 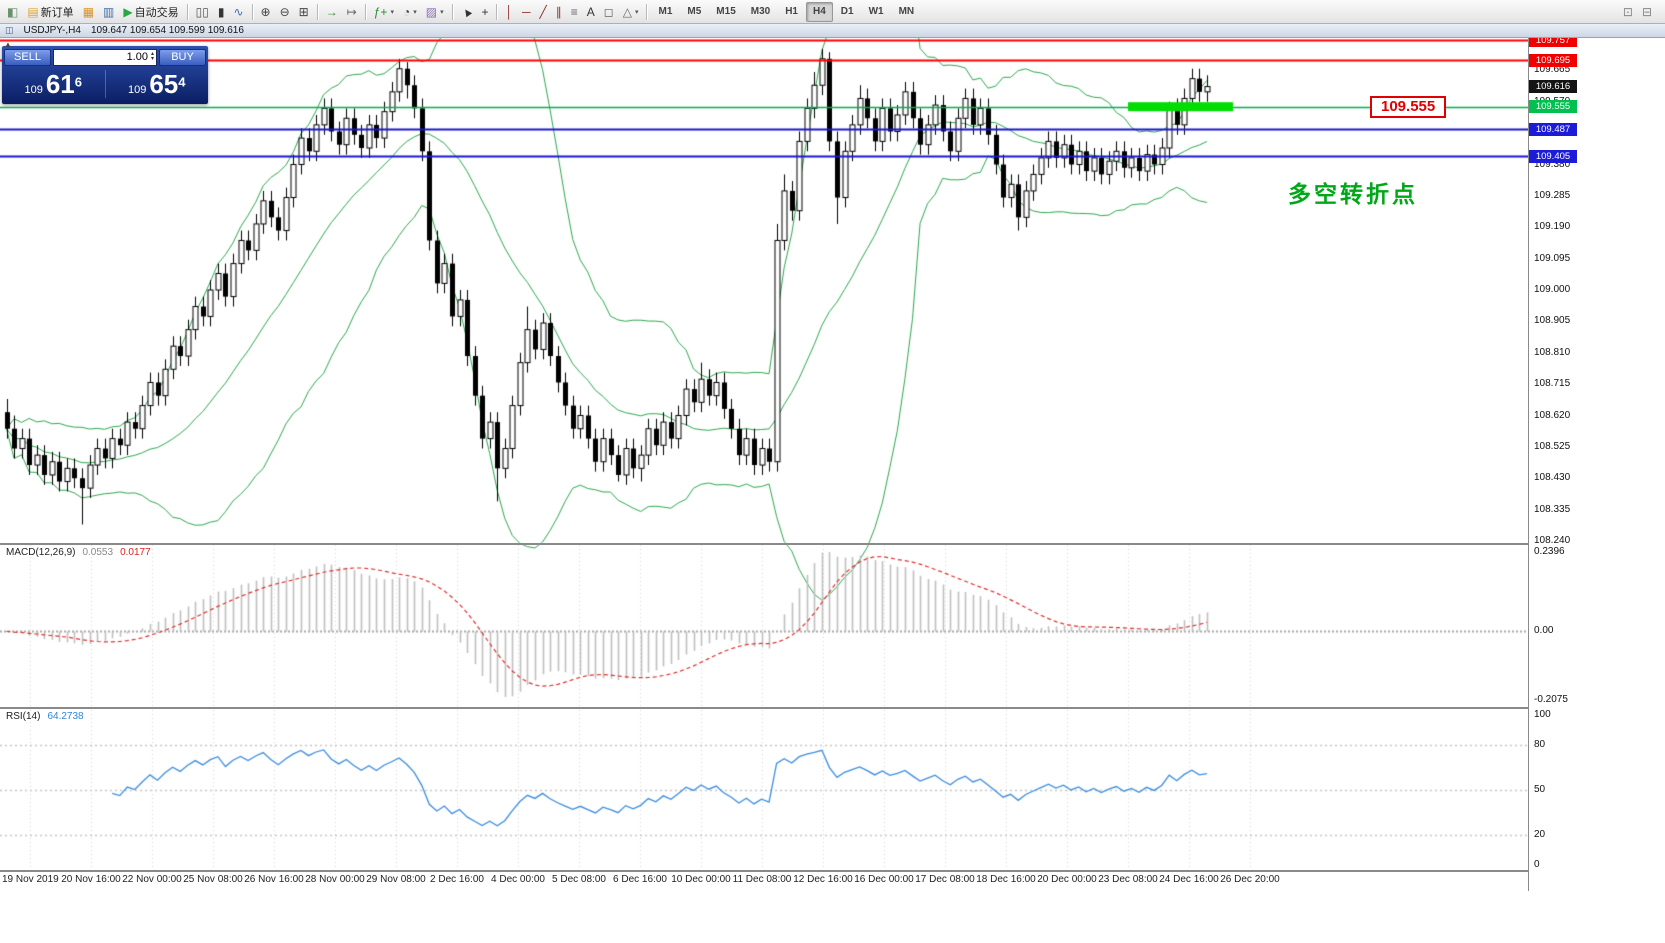 I want to click on volume-value: 1.00, so click(x=137, y=57).